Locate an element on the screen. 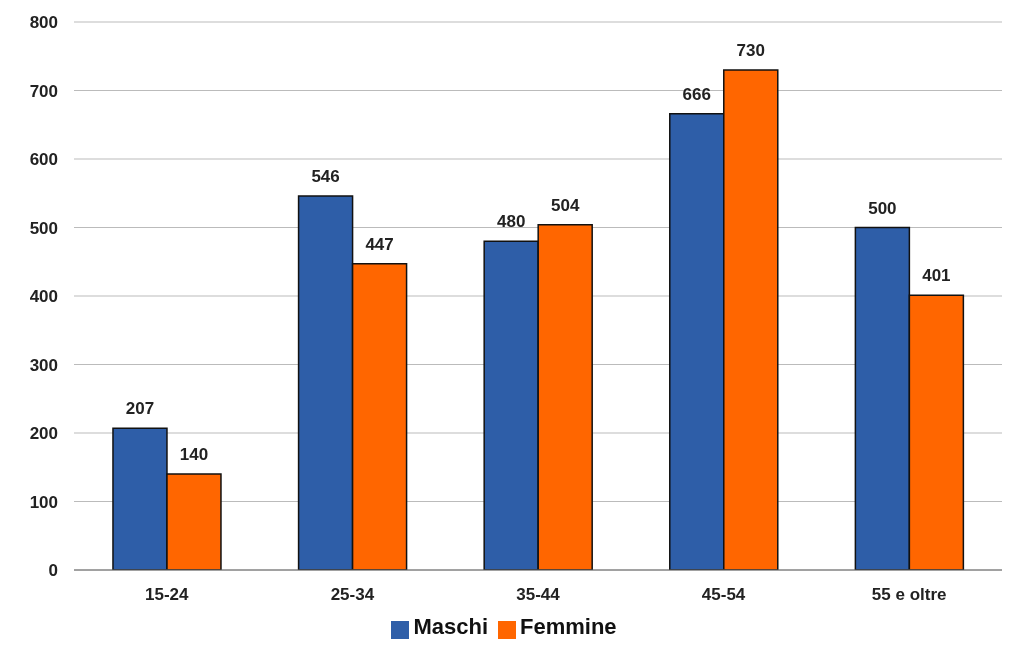 The image size is (1020, 652). data-label: 447 is located at coordinates (379, 244).